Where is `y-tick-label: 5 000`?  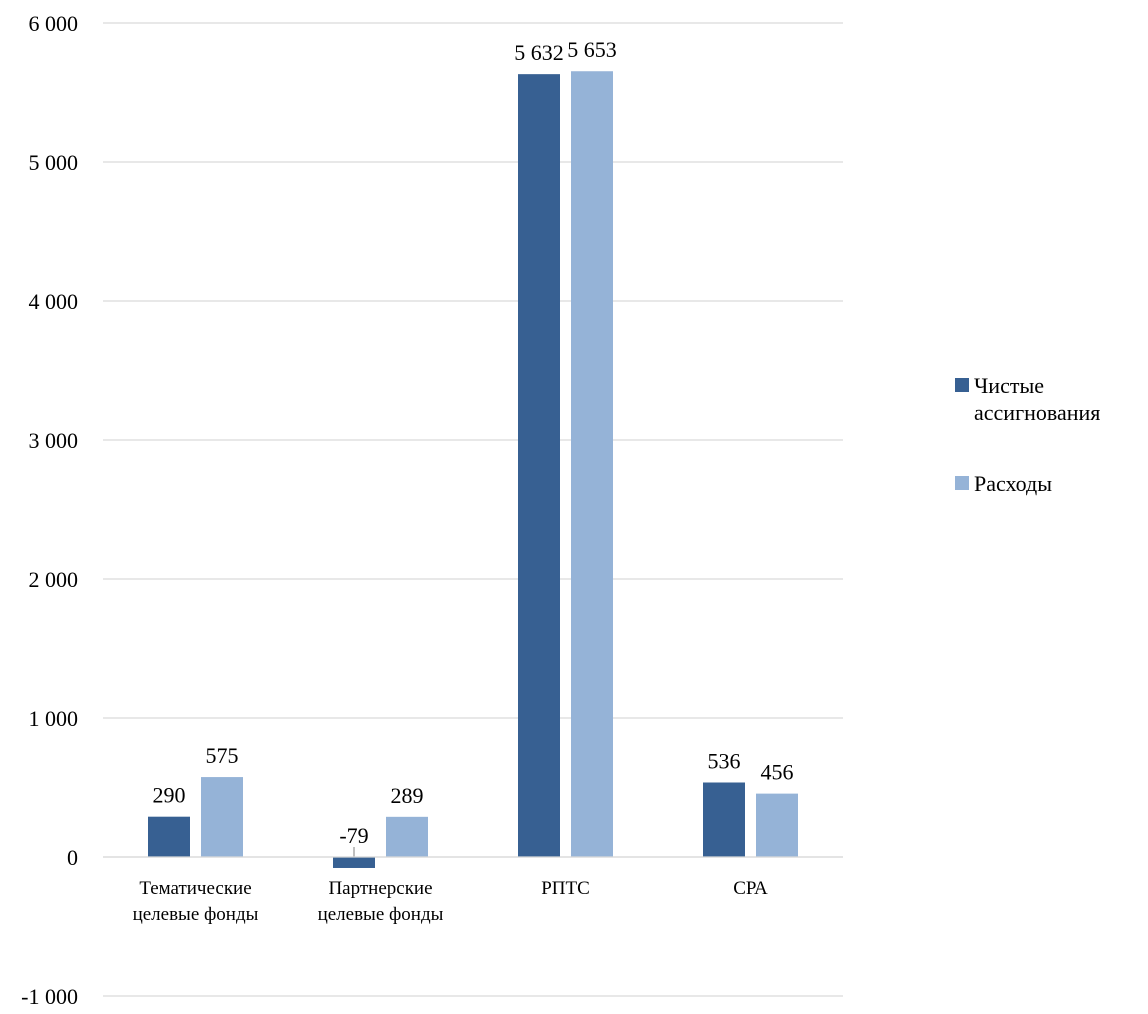 y-tick-label: 5 000 is located at coordinates (54, 162).